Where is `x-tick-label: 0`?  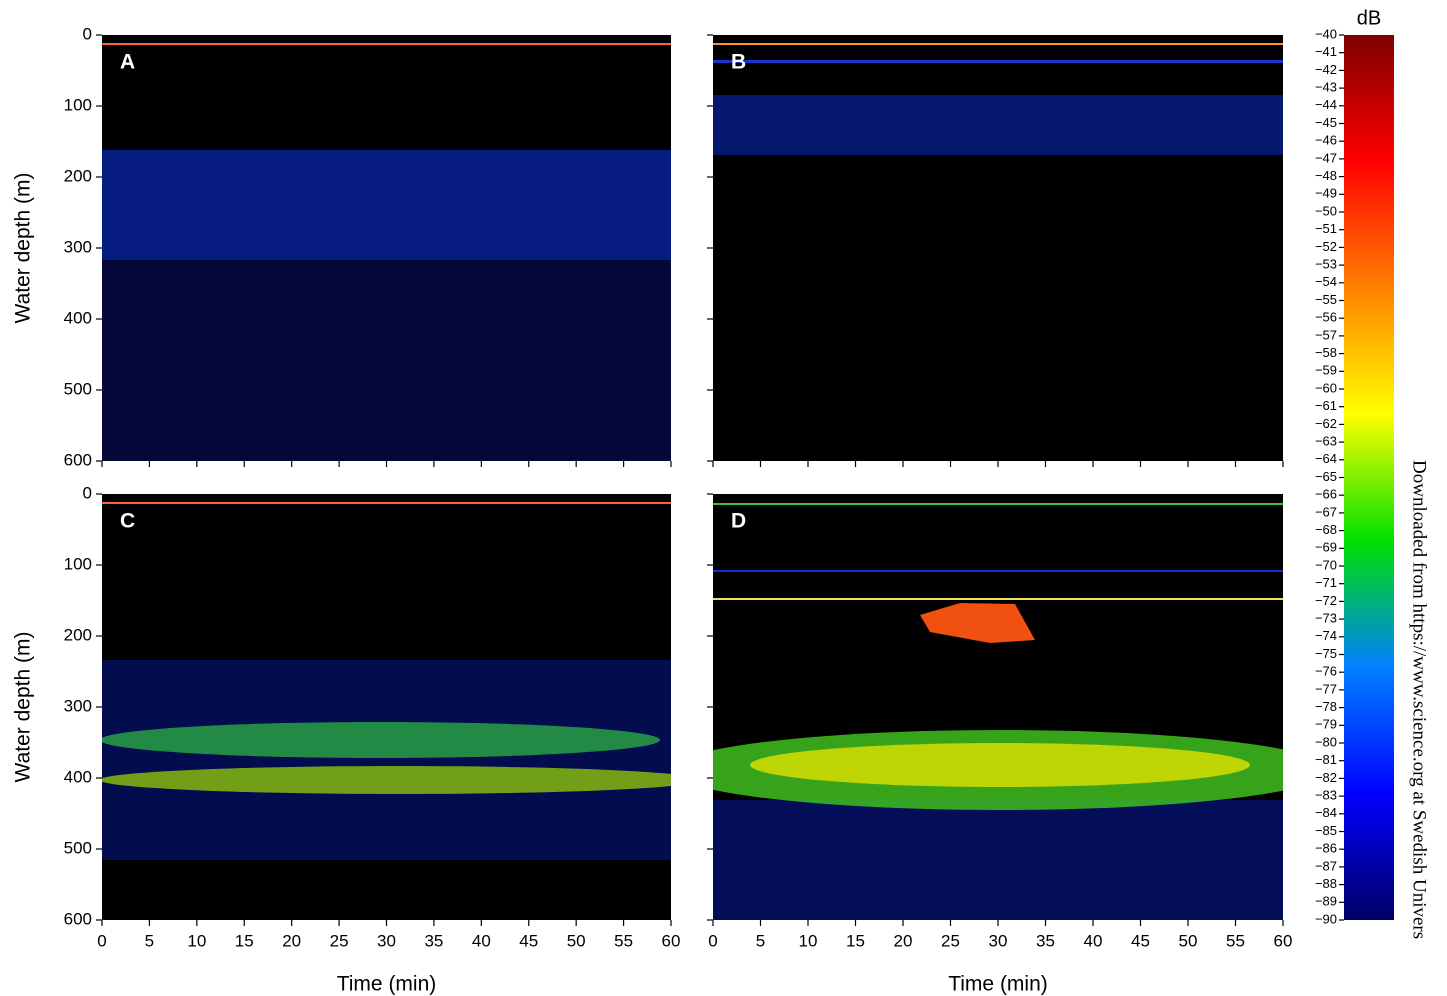 x-tick-label: 0 is located at coordinates (712, 940).